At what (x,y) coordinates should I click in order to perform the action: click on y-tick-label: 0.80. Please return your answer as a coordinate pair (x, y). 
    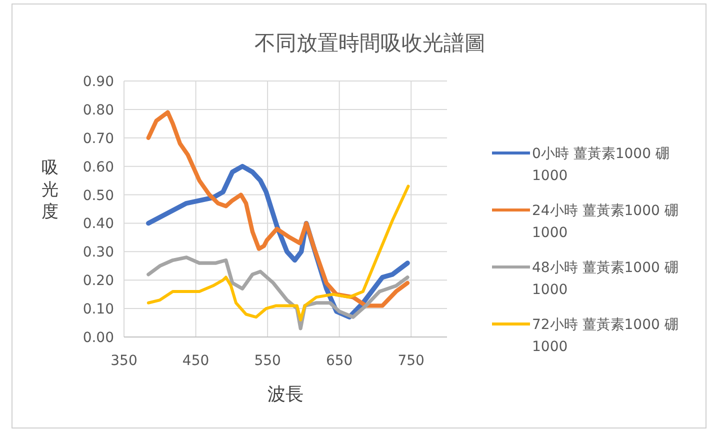
    Looking at the image, I should click on (98, 110).